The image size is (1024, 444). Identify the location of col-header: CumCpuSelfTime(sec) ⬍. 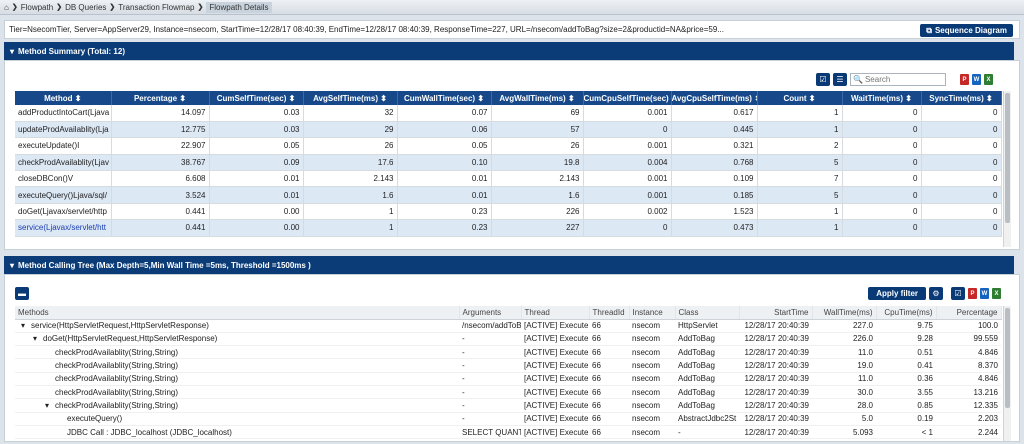
(627, 98).